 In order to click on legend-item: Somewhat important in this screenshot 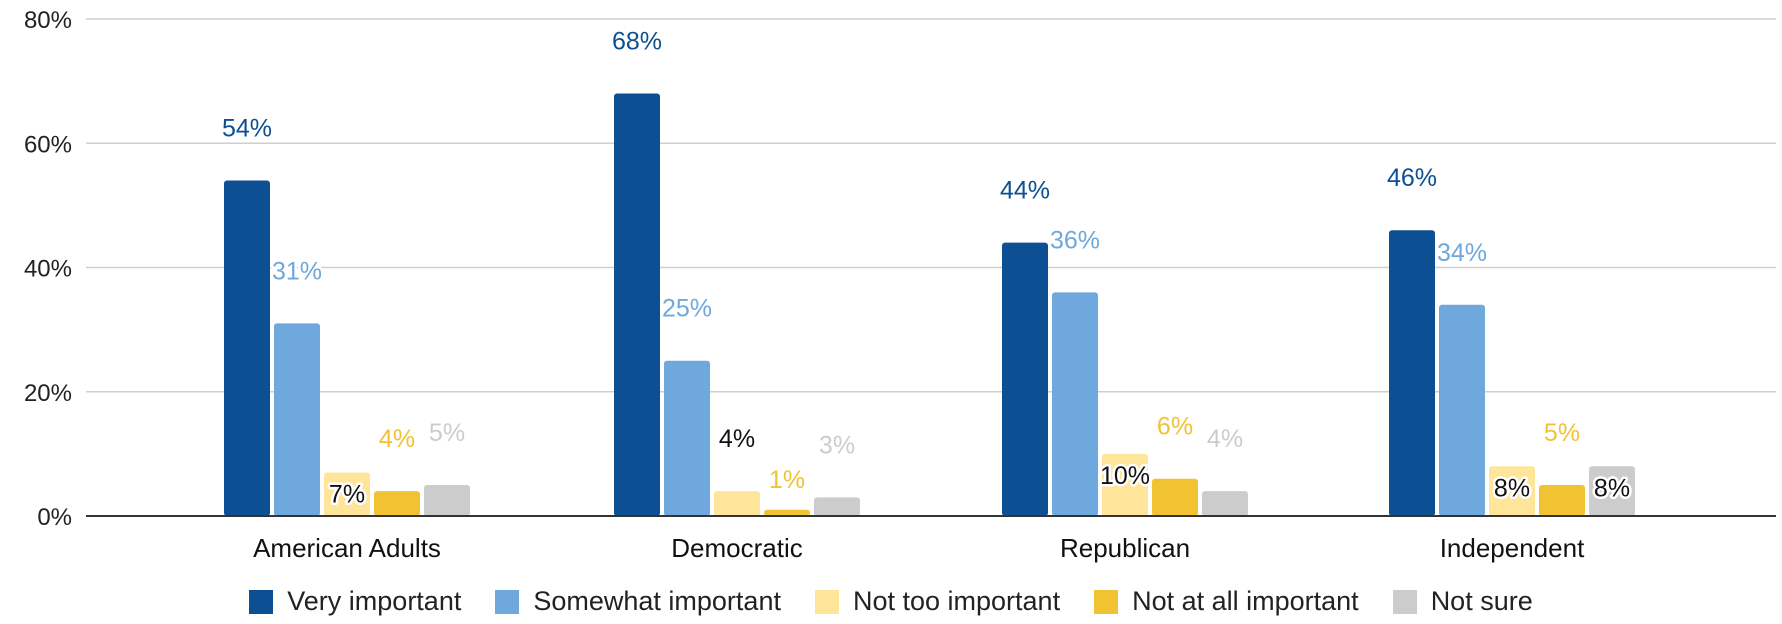, I will do `click(638, 601)`.